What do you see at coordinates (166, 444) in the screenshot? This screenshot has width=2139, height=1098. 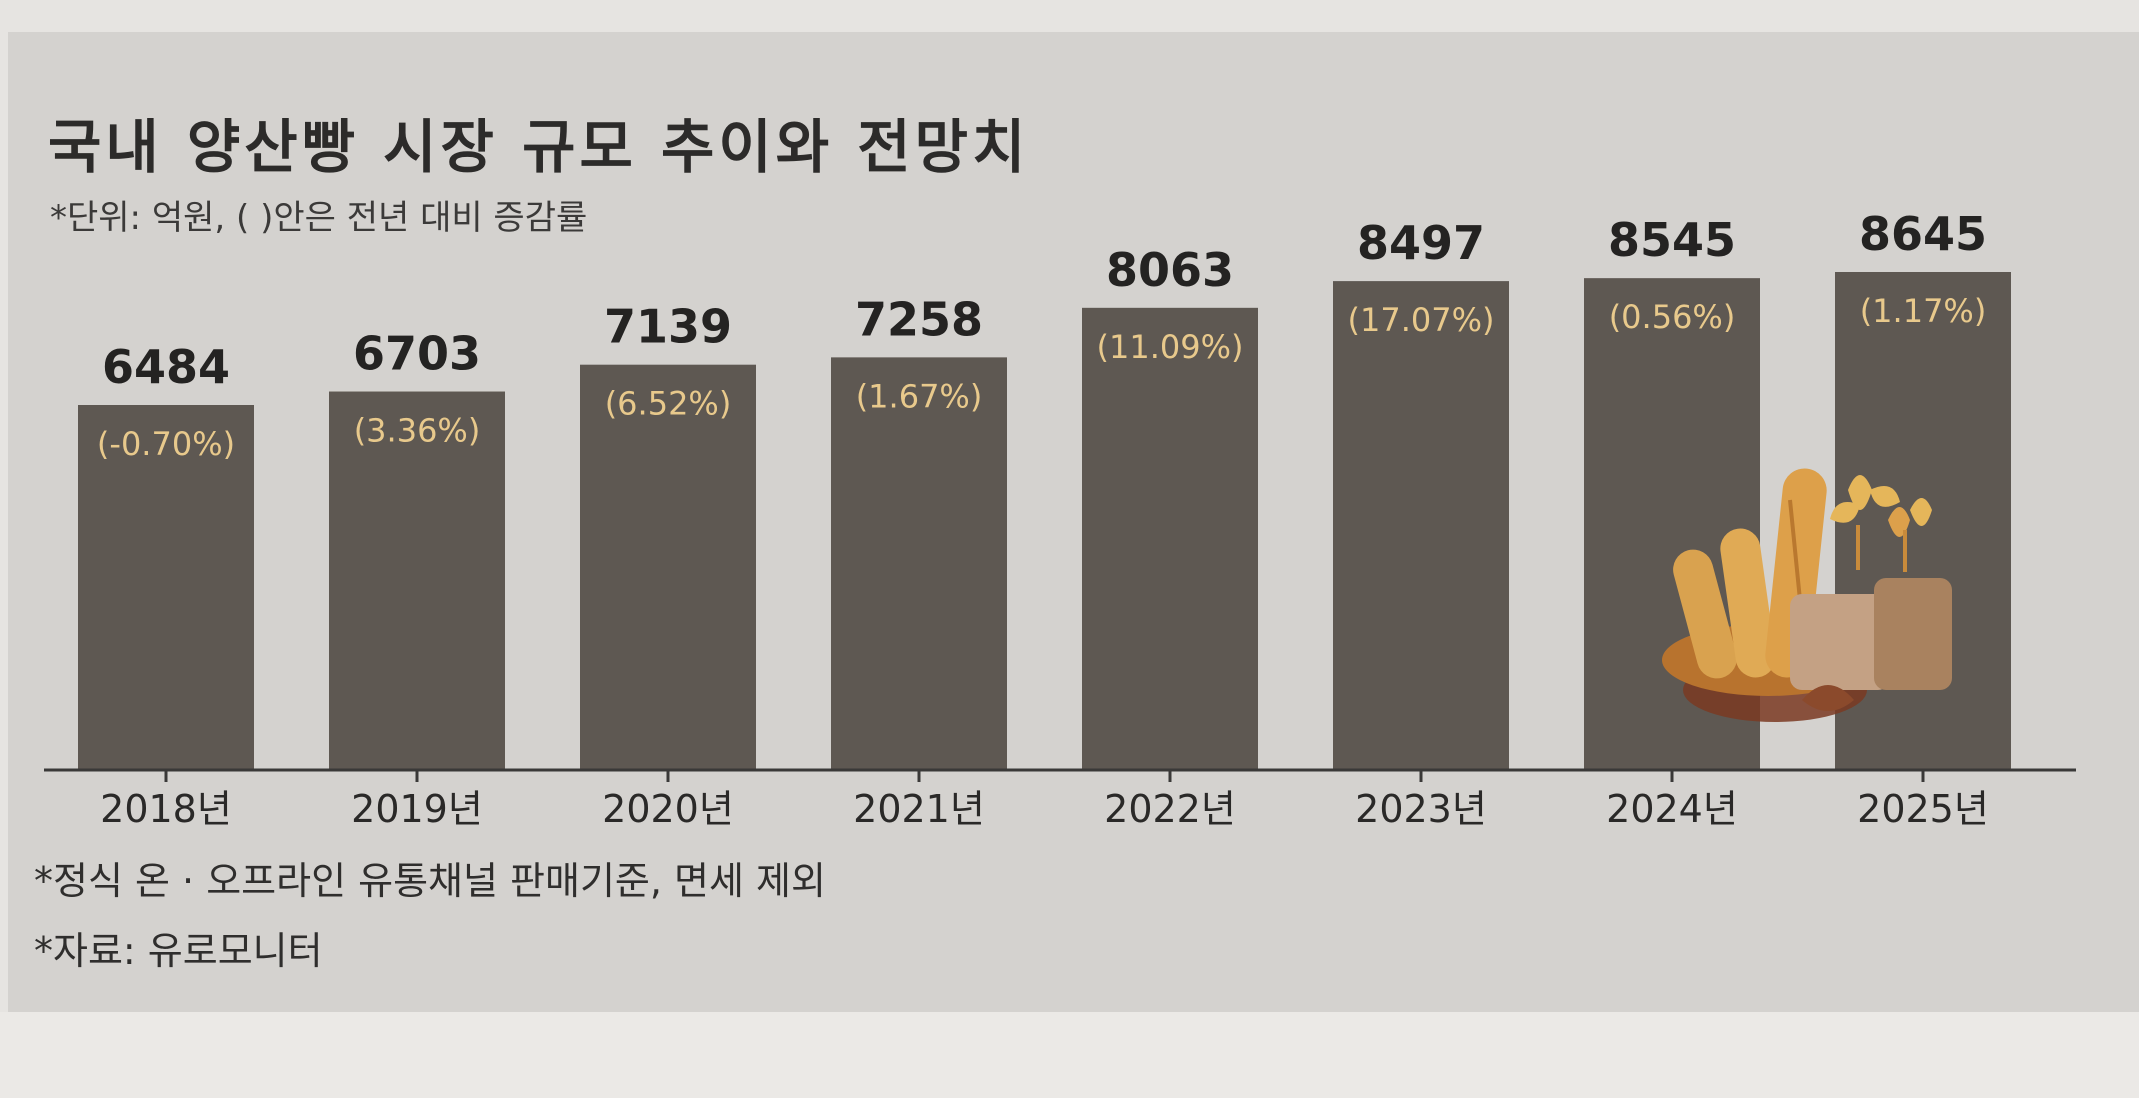 I see `change-label: (-0.70%)` at bounding box center [166, 444].